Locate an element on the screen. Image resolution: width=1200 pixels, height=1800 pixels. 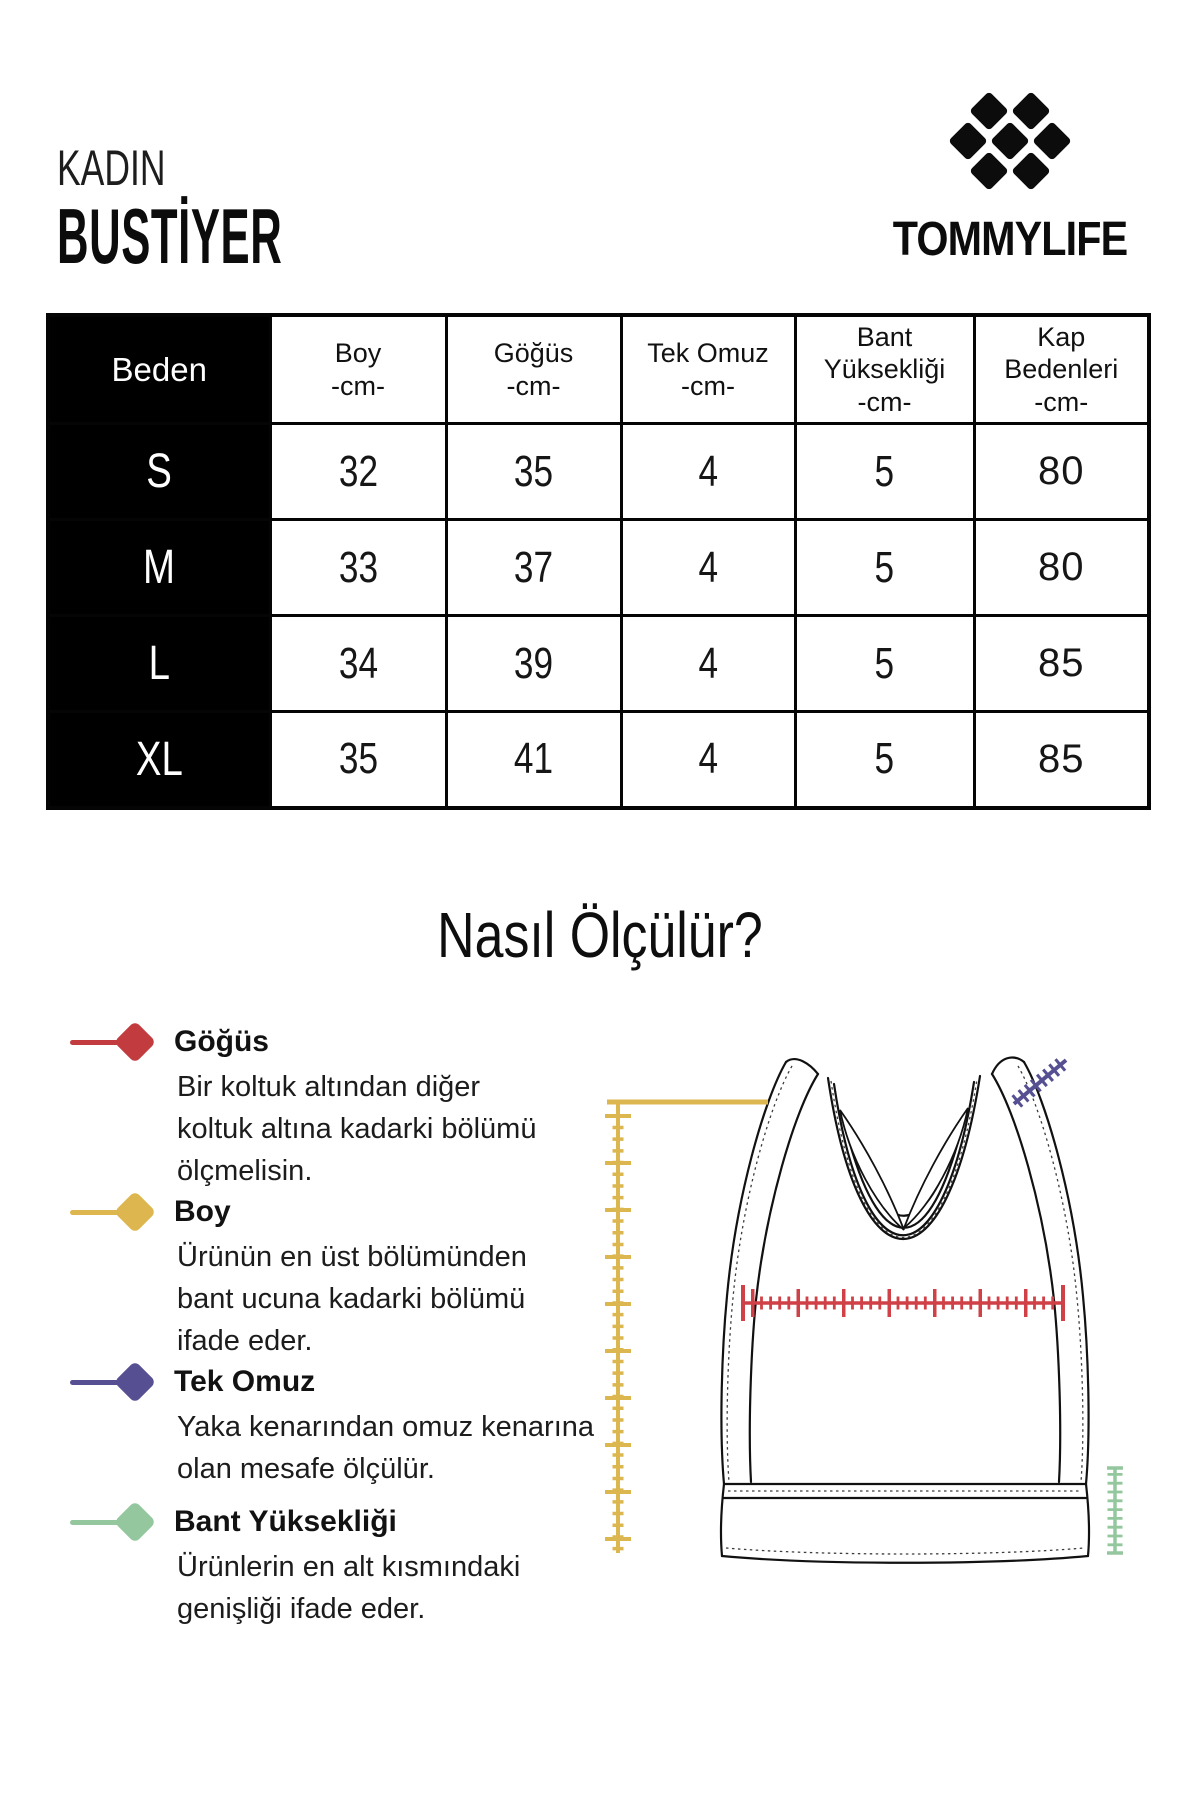
cell-value: 80 is located at coordinates (1061, 471).